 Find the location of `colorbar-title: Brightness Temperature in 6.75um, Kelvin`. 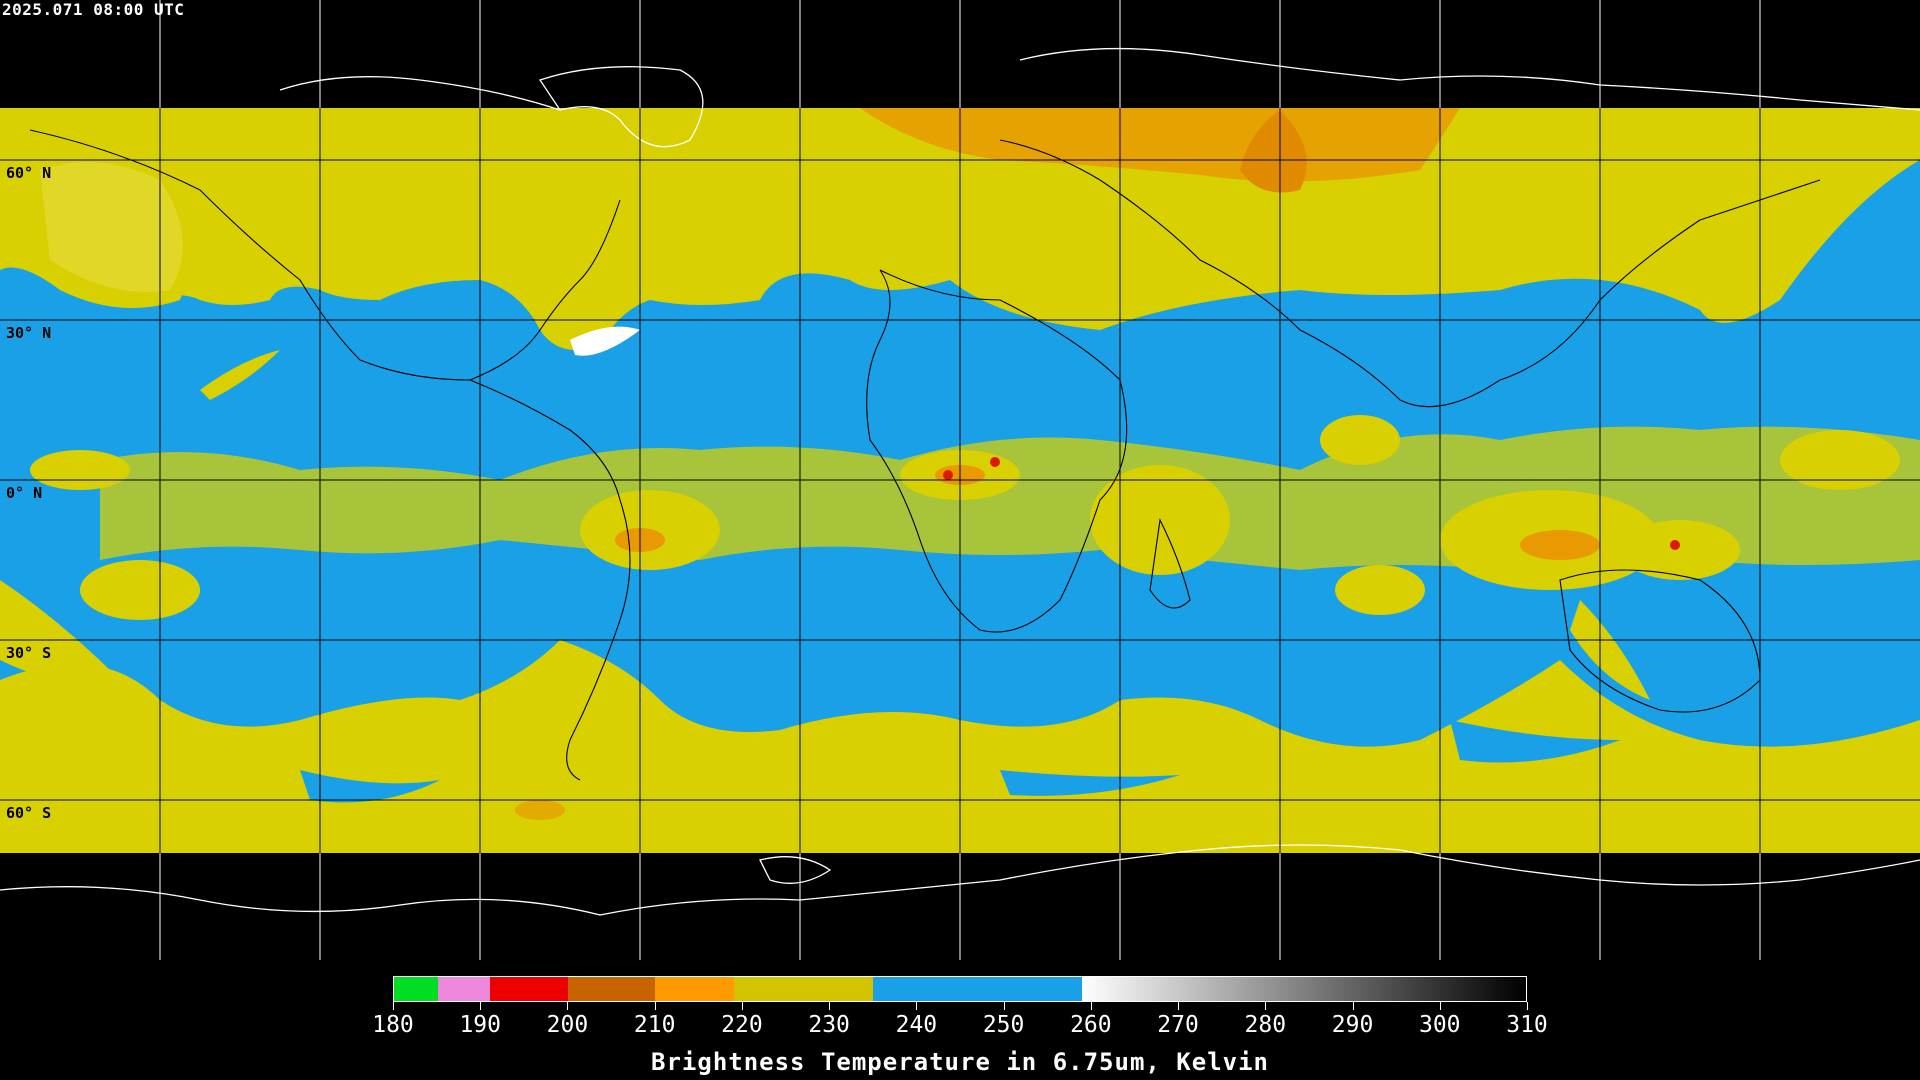

colorbar-title: Brightness Temperature in 6.75um, Kelvin is located at coordinates (960, 1062).